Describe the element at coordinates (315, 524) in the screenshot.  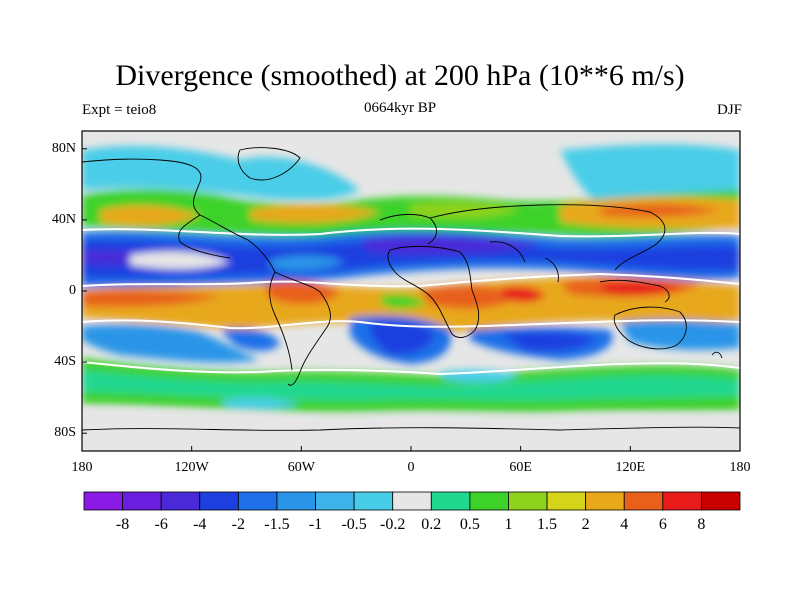
I see `colorbar-label: -1` at that location.